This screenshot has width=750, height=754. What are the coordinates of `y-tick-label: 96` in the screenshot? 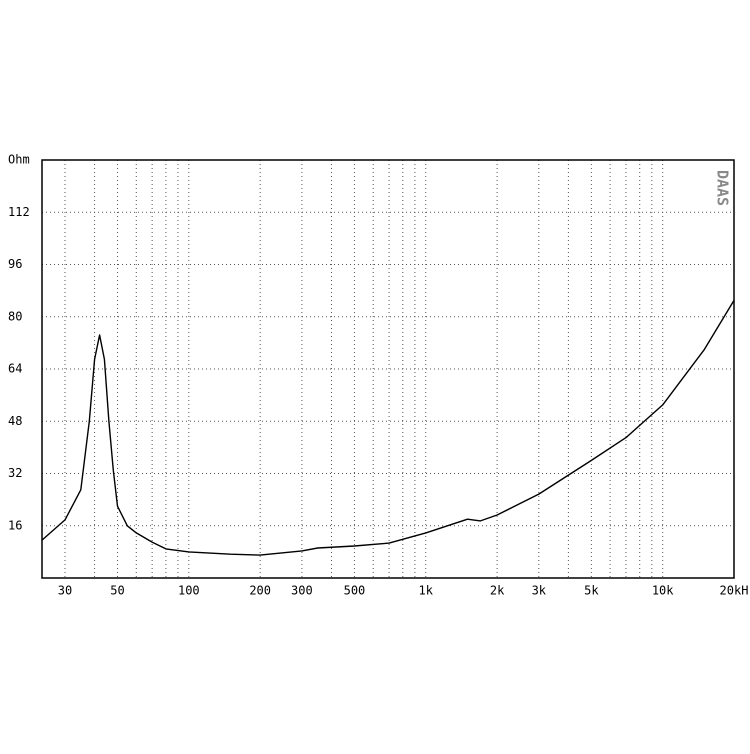 It's located at (15, 264).